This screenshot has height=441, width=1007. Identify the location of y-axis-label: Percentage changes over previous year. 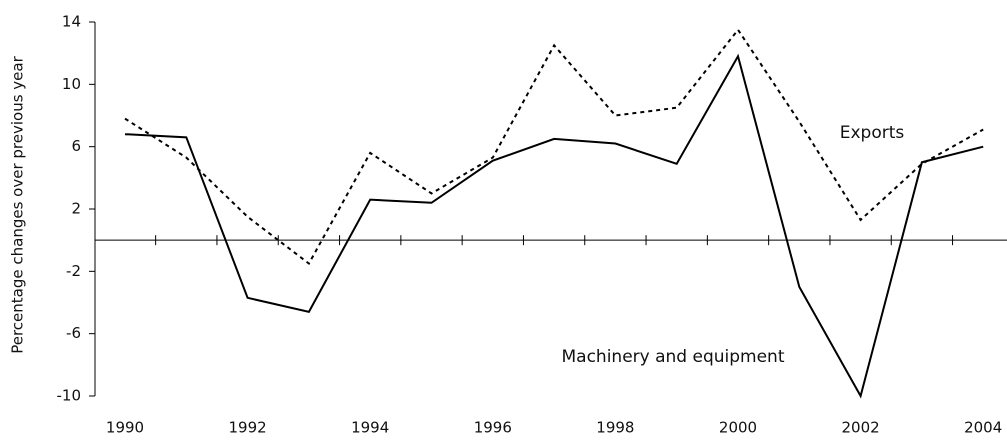
(18, 204).